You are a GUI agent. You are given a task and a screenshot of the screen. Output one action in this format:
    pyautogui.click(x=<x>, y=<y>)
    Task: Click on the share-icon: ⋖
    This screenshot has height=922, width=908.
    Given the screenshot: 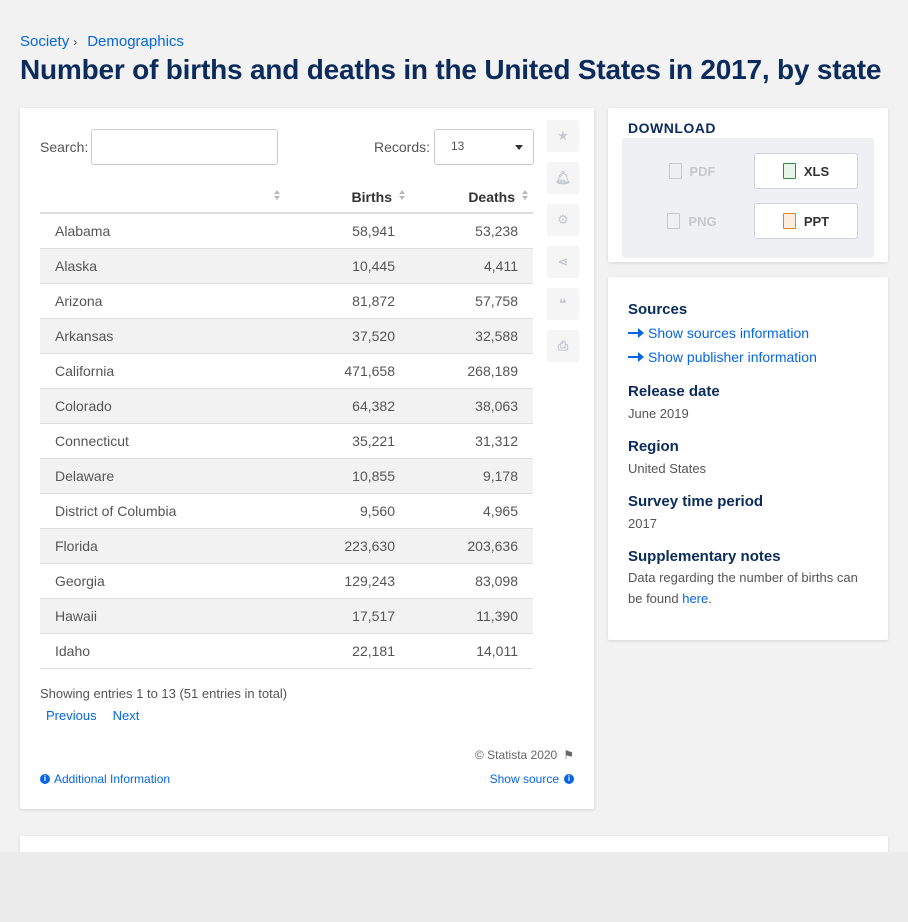 What is the action you would take?
    pyautogui.click(x=563, y=262)
    